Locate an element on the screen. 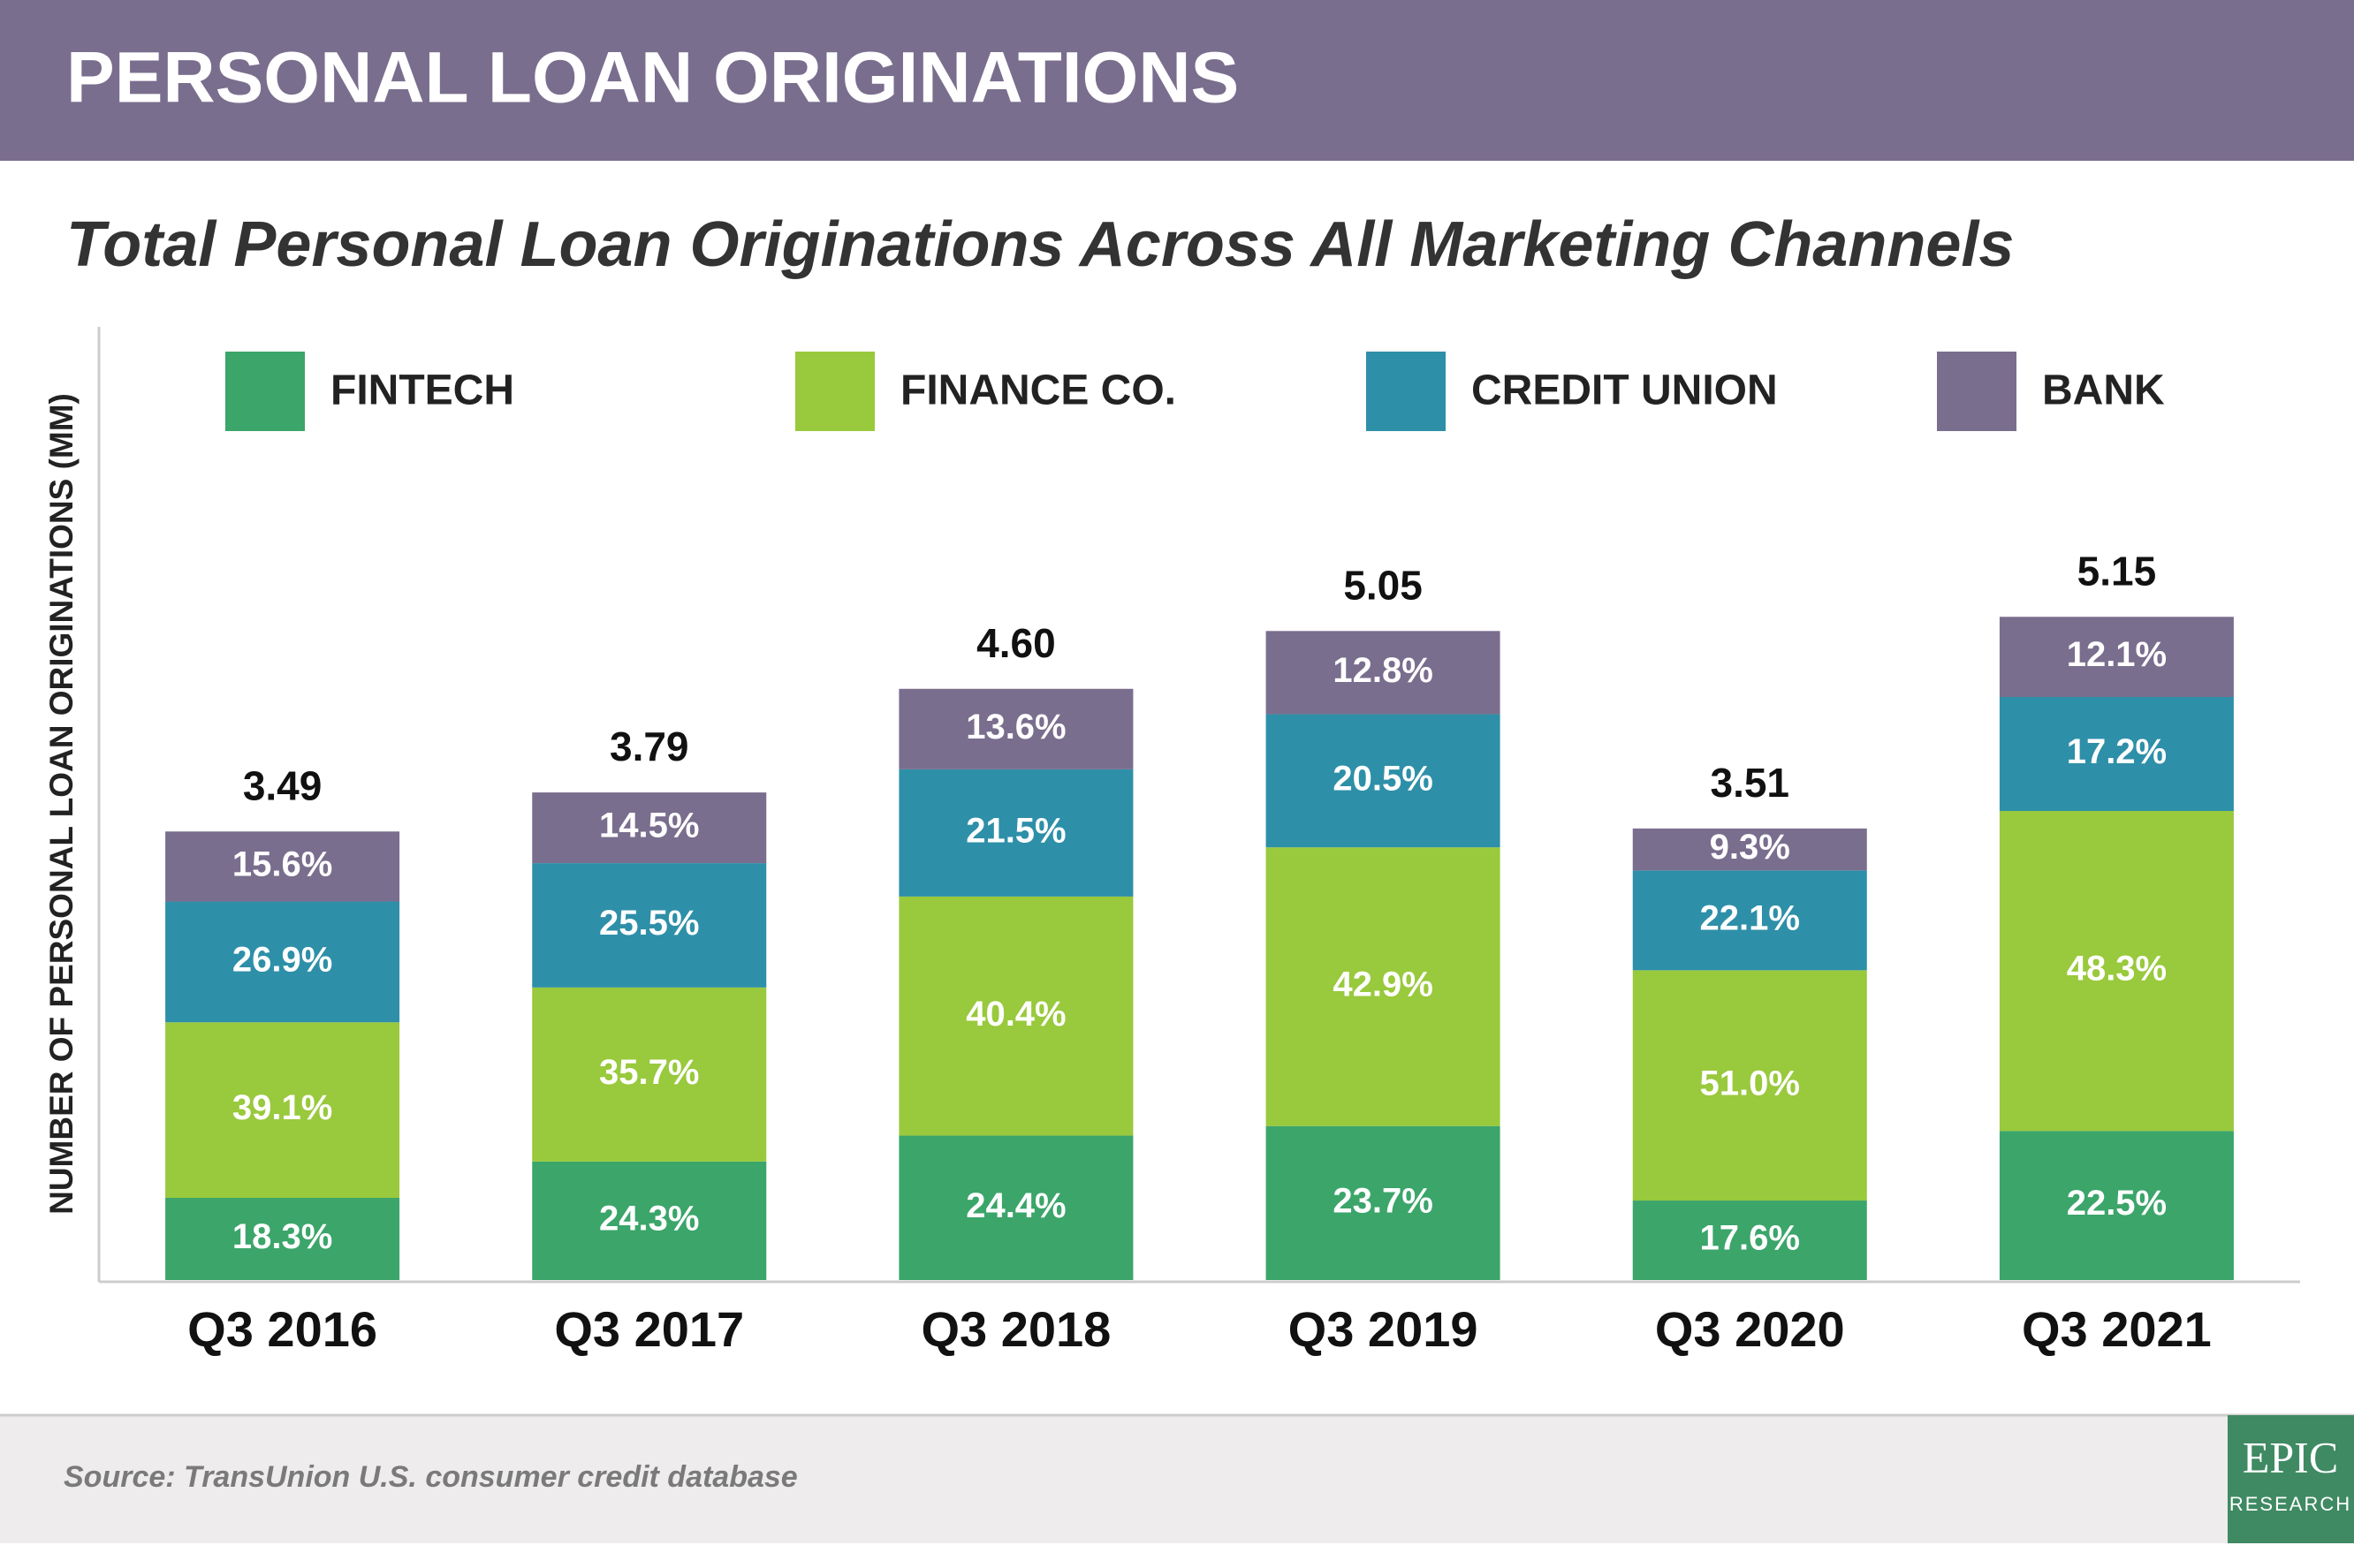 The height and width of the screenshot is (1568, 2354). segment-label: 25.5% is located at coordinates (649, 923).